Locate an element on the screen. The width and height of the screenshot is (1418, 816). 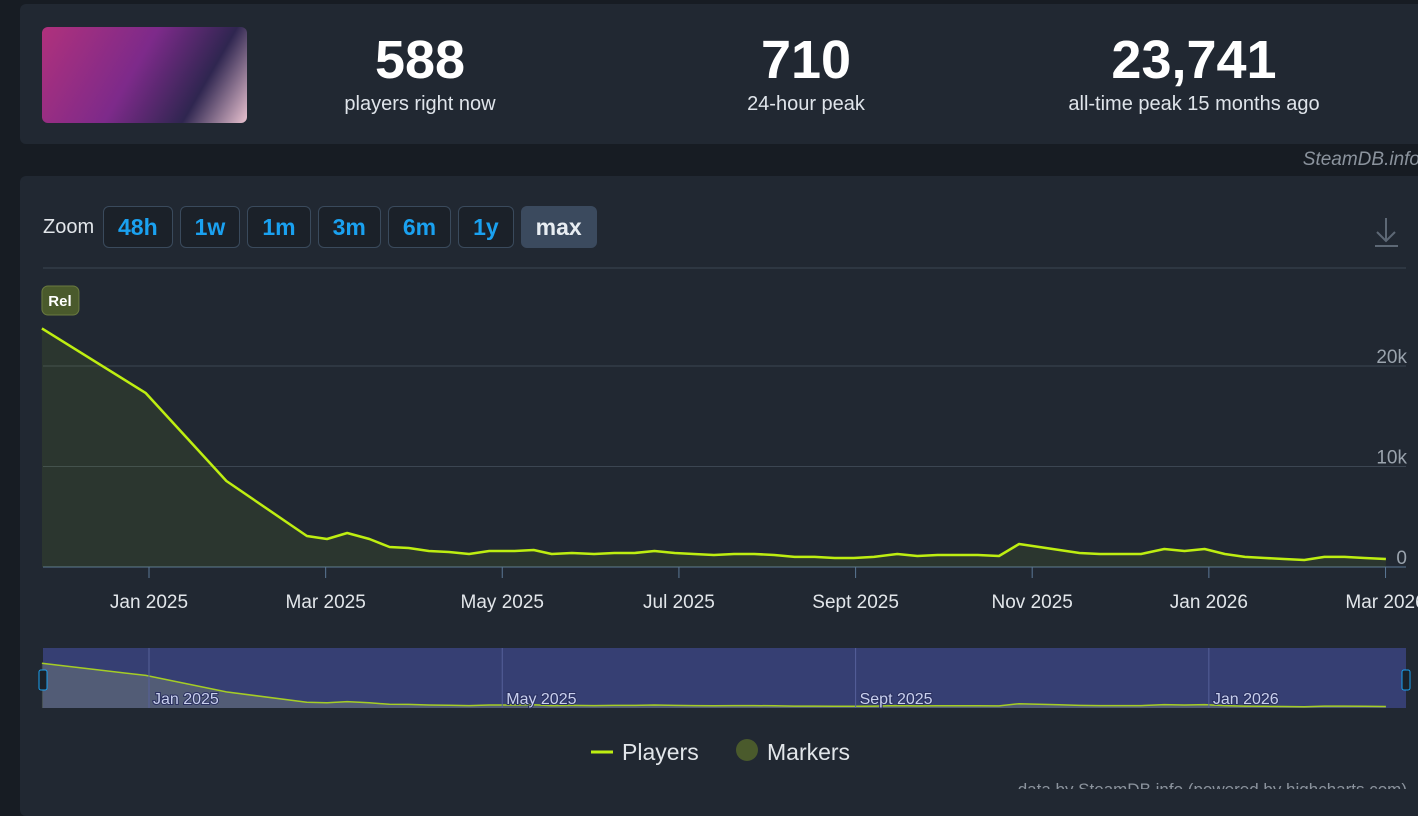
stat-label: players right now is located at coordinates (420, 104).